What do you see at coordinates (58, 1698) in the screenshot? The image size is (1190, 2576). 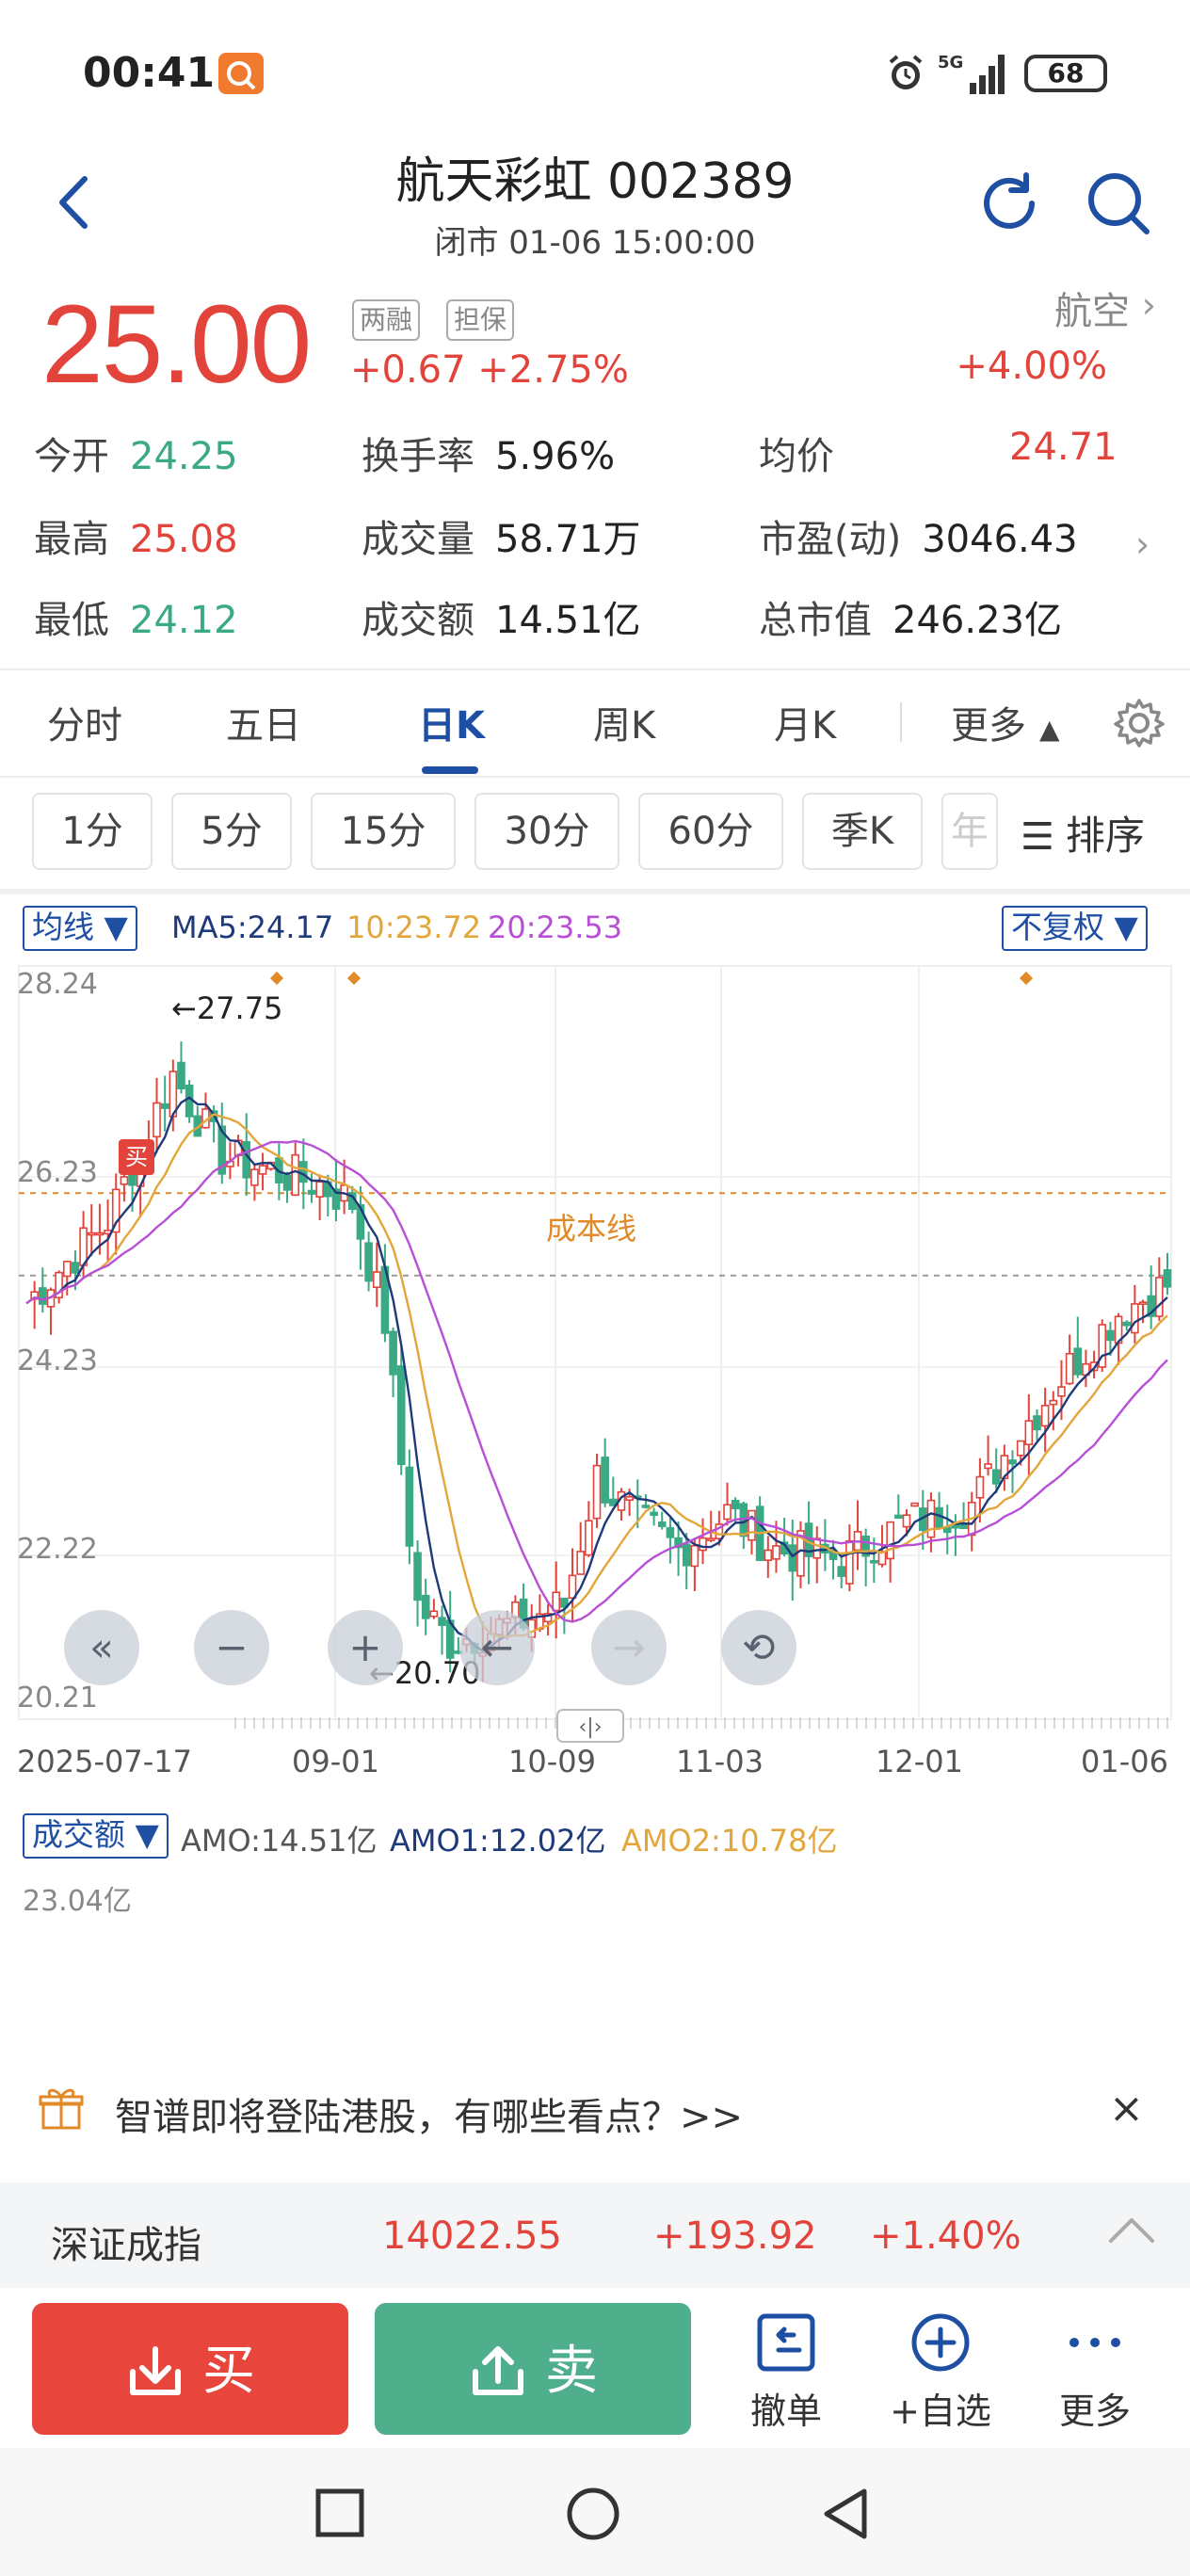 I see `y-tick: 20.21` at bounding box center [58, 1698].